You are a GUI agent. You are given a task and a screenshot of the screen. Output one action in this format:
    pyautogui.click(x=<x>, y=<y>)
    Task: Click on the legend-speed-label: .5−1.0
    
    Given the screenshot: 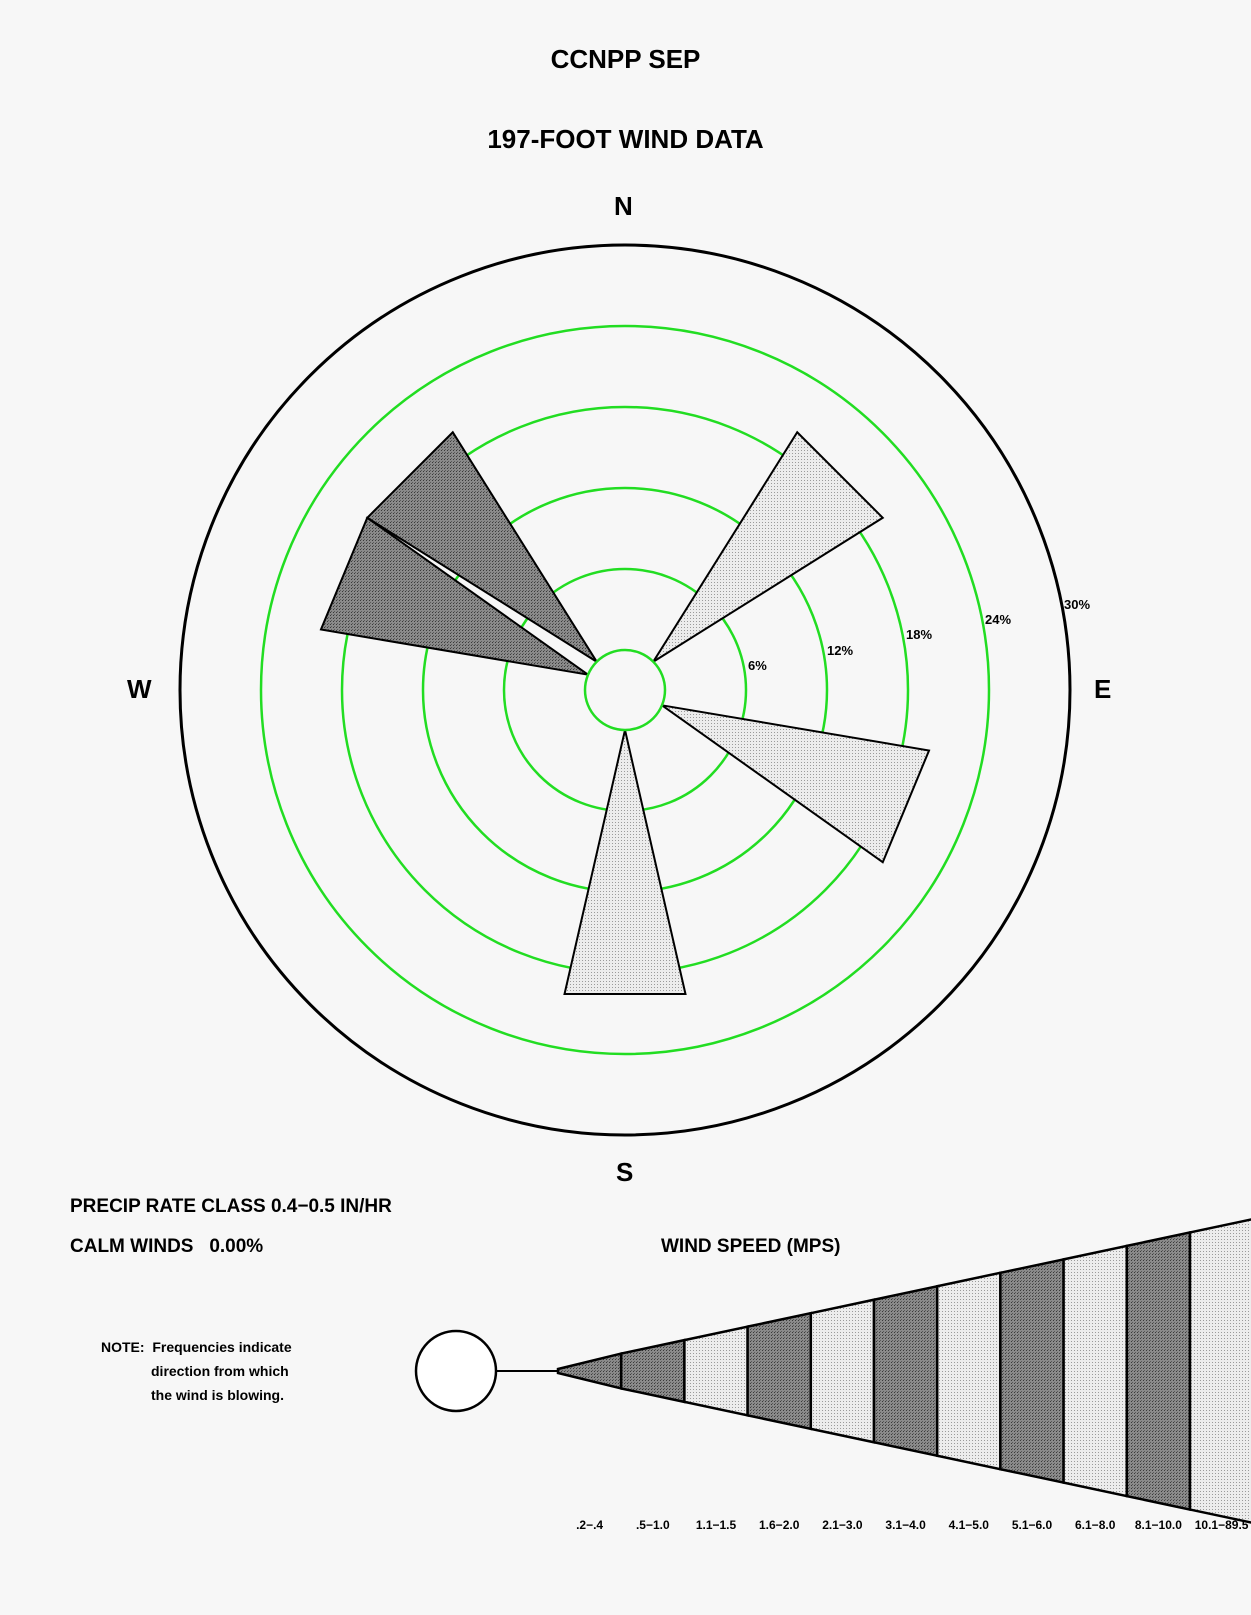 What is the action you would take?
    pyautogui.click(x=652, y=1525)
    